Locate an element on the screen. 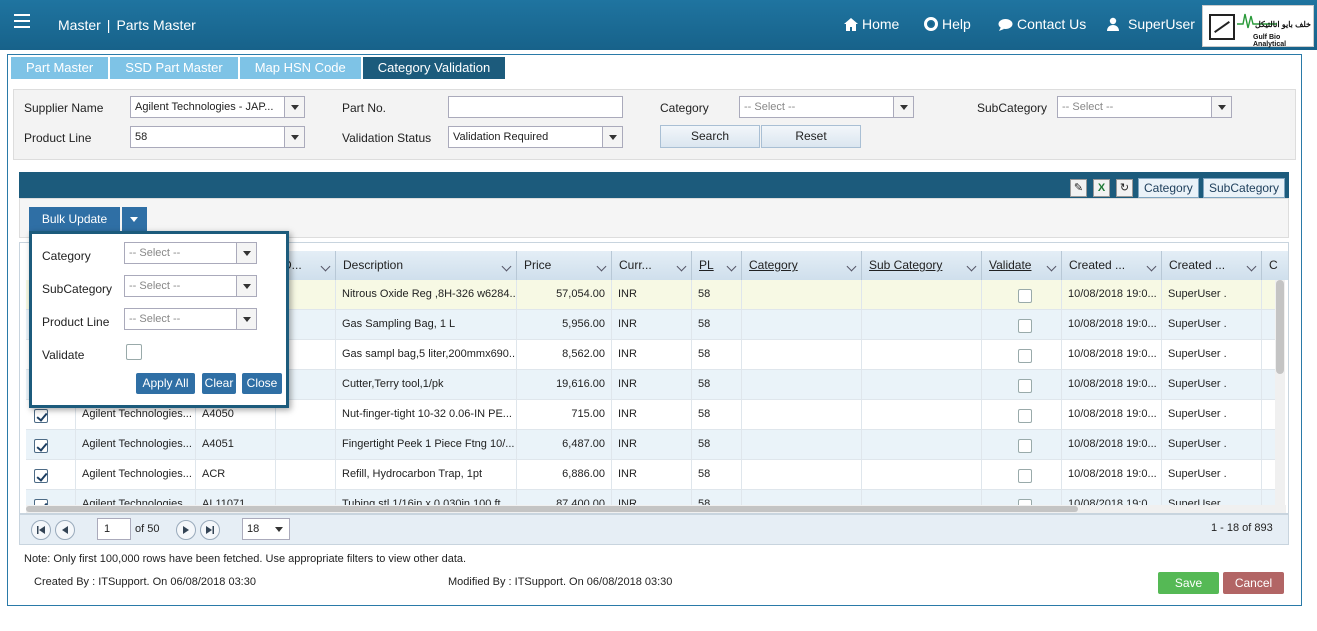 The height and width of the screenshot is (631, 1317). tab-part-master: Part Master is located at coordinates (59, 68).